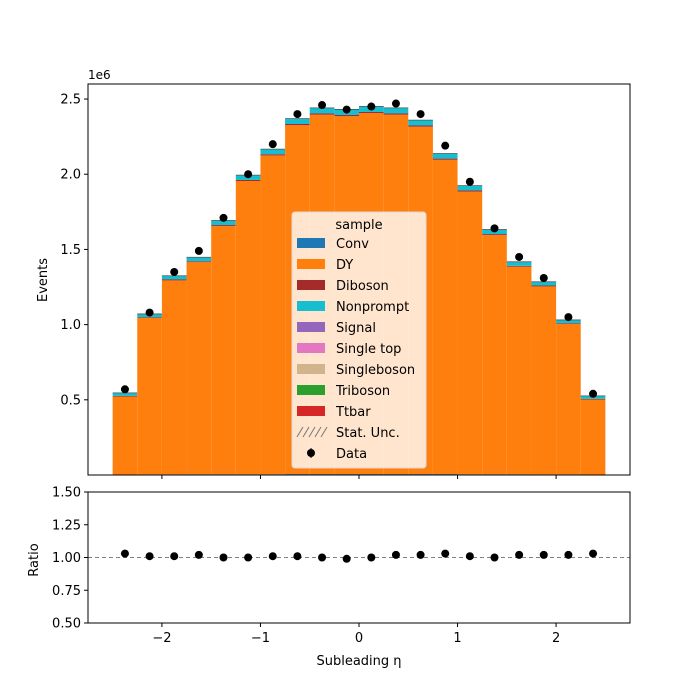 The height and width of the screenshot is (700, 700). I want to click on legend-label: Stat. Unc., so click(368, 433).